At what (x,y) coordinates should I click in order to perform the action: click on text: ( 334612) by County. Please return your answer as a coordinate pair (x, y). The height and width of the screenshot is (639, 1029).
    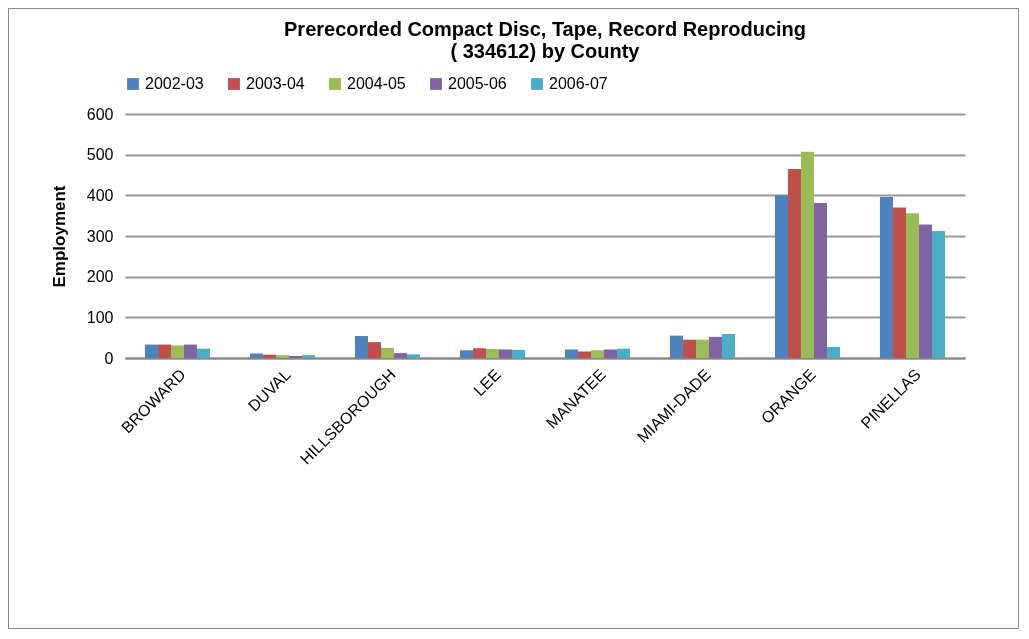
    Looking at the image, I should click on (545, 51).